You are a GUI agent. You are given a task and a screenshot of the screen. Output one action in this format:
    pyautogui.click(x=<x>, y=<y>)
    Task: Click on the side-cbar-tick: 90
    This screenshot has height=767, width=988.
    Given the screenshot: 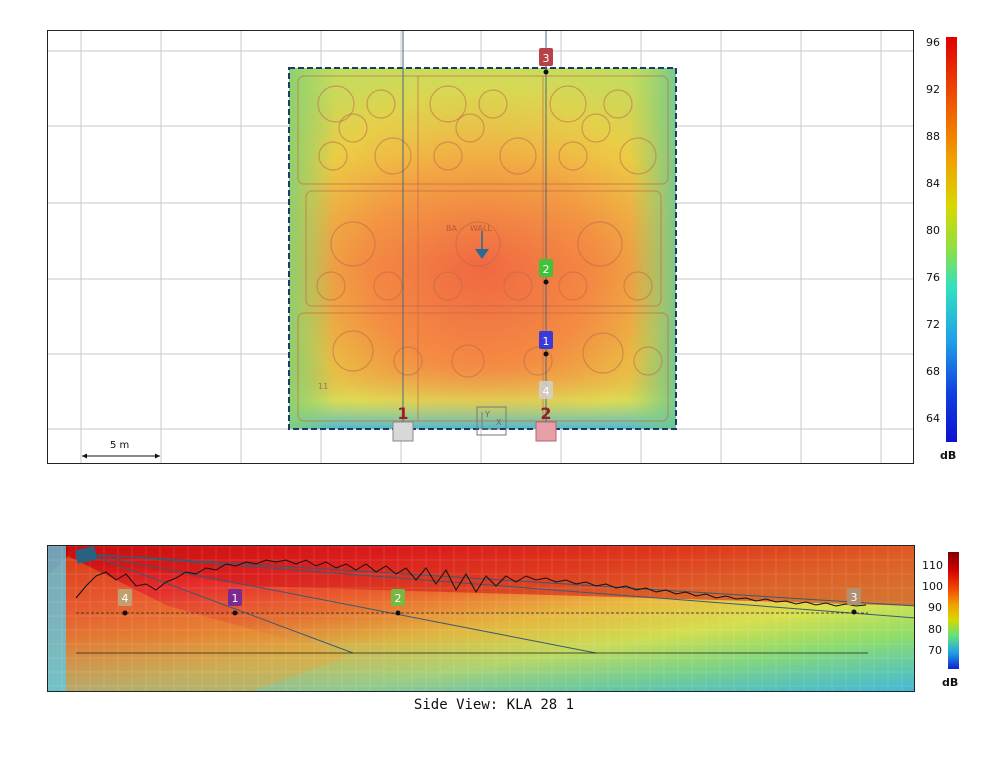 What is the action you would take?
    pyautogui.click(x=935, y=607)
    